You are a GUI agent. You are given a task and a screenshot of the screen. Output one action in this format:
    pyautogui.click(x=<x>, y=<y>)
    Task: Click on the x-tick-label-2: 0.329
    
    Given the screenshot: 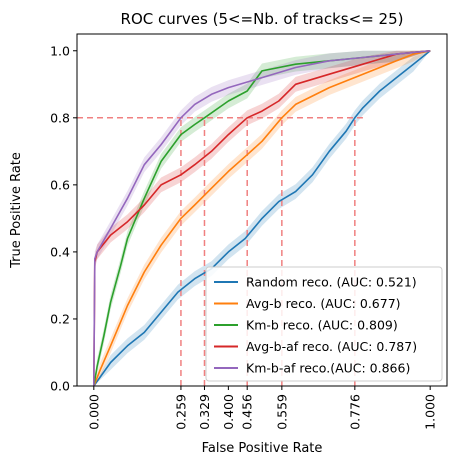 What is the action you would take?
    pyautogui.click(x=204, y=412)
    